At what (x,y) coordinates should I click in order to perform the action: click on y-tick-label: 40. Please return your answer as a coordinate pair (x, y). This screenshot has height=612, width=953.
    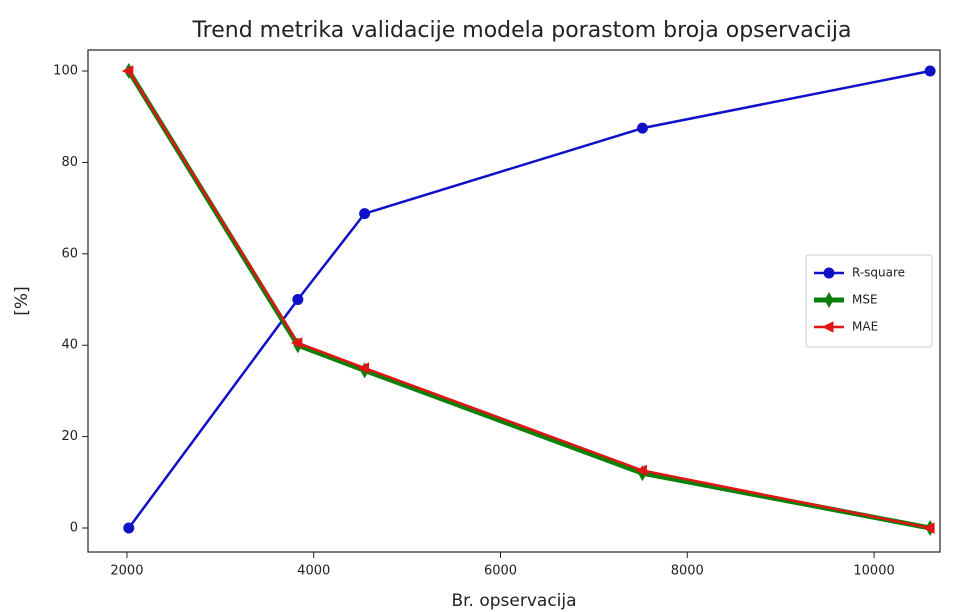
    Looking at the image, I should click on (69, 345).